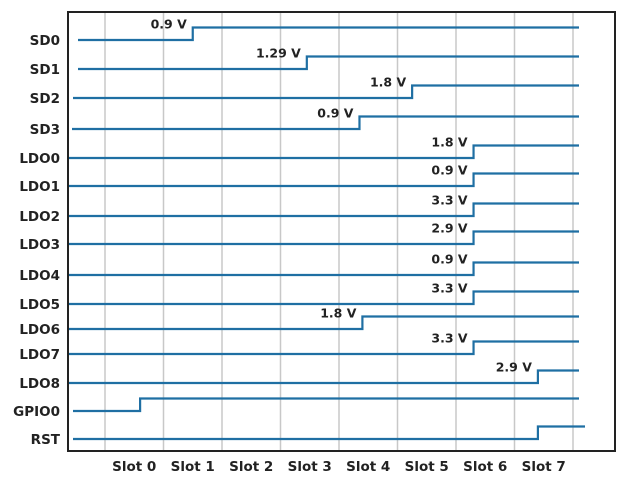 Image resolution: width=631 pixels, height=483 pixels. Describe the element at coordinates (45, 130) in the screenshot. I see `signal-name: SD3` at that location.